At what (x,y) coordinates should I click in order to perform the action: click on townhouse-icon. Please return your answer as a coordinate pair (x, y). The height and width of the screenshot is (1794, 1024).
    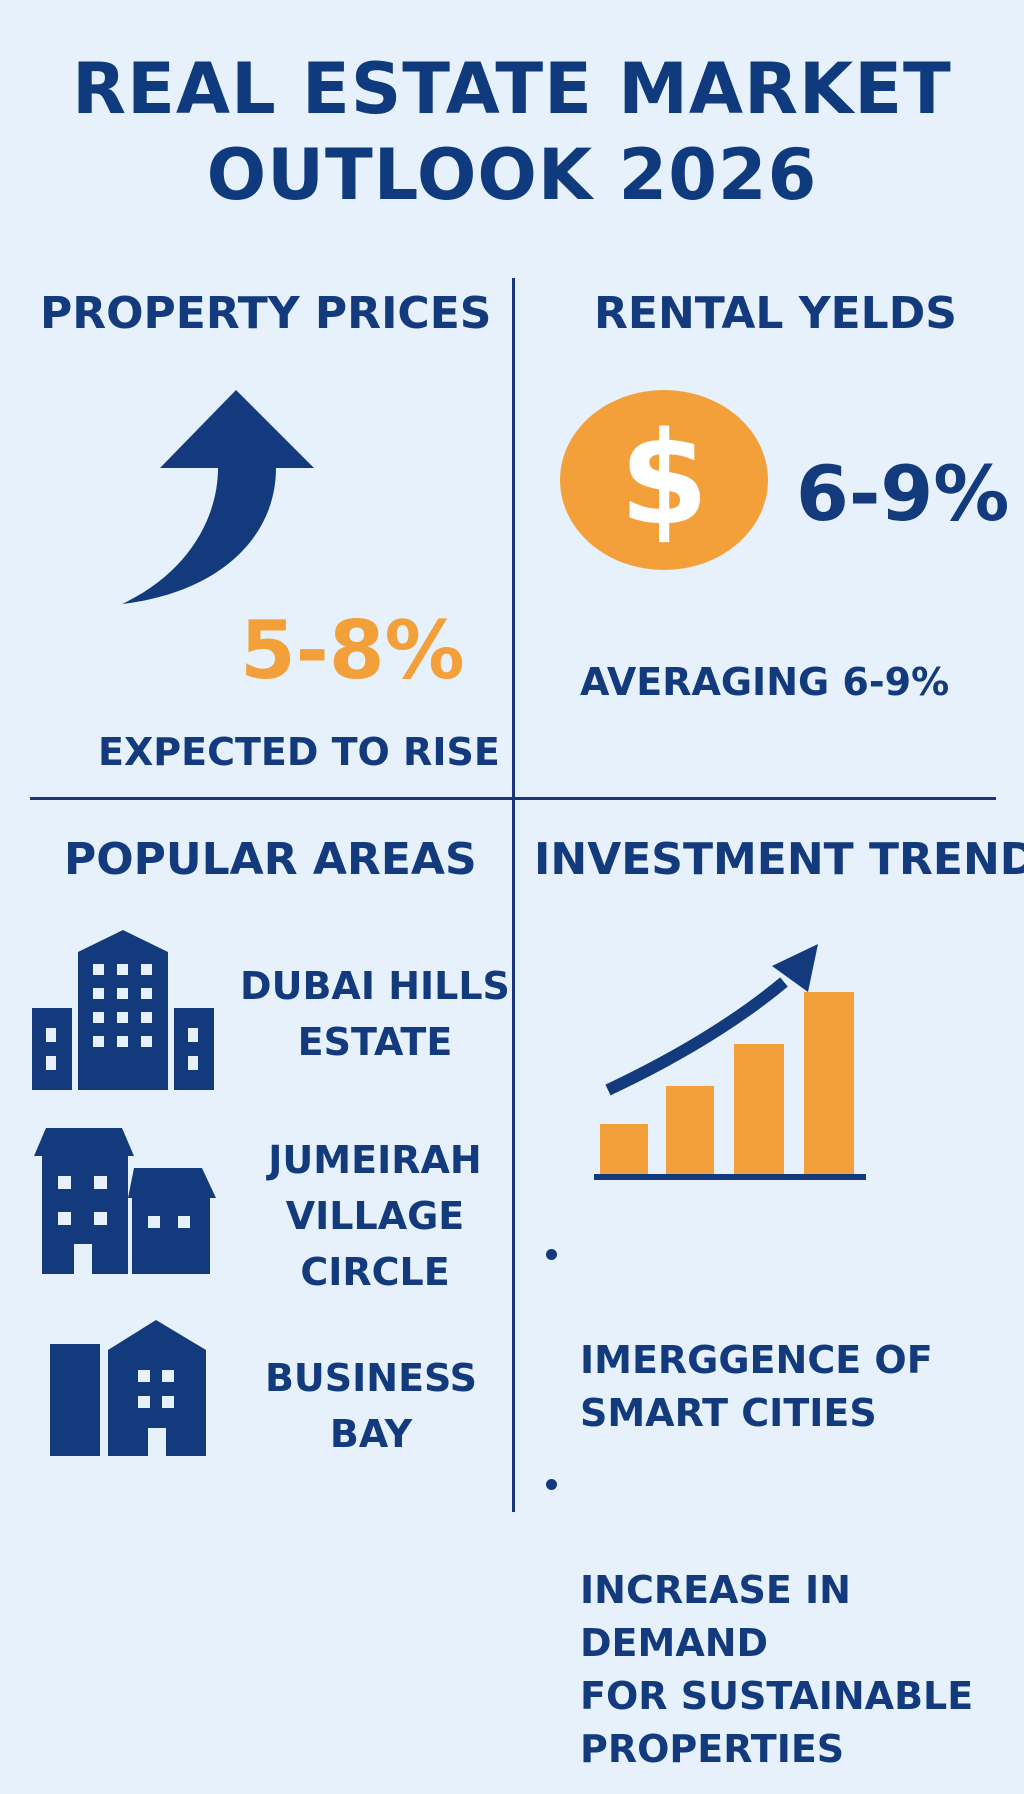
    Looking at the image, I should click on (126, 1201).